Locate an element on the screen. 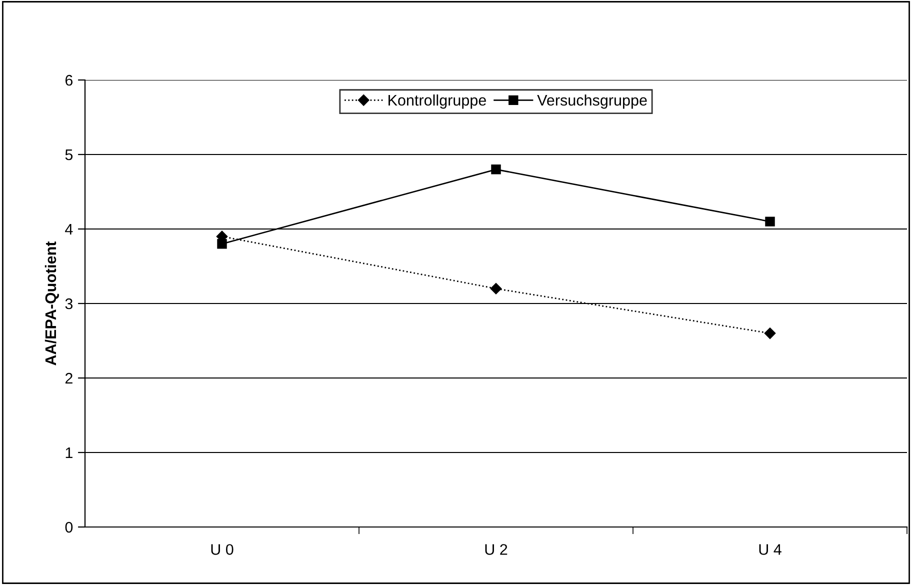 The width and height of the screenshot is (912, 585). x-tick-label: U 4 is located at coordinates (770, 549).